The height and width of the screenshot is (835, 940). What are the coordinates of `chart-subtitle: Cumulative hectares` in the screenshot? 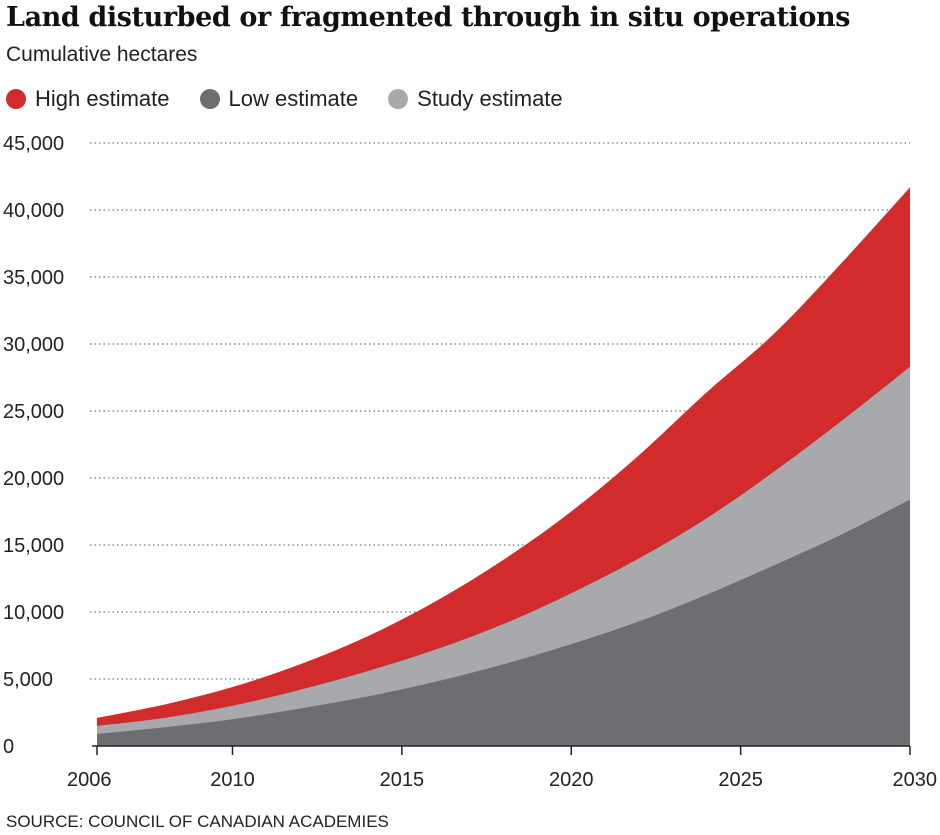 It's located at (102, 54).